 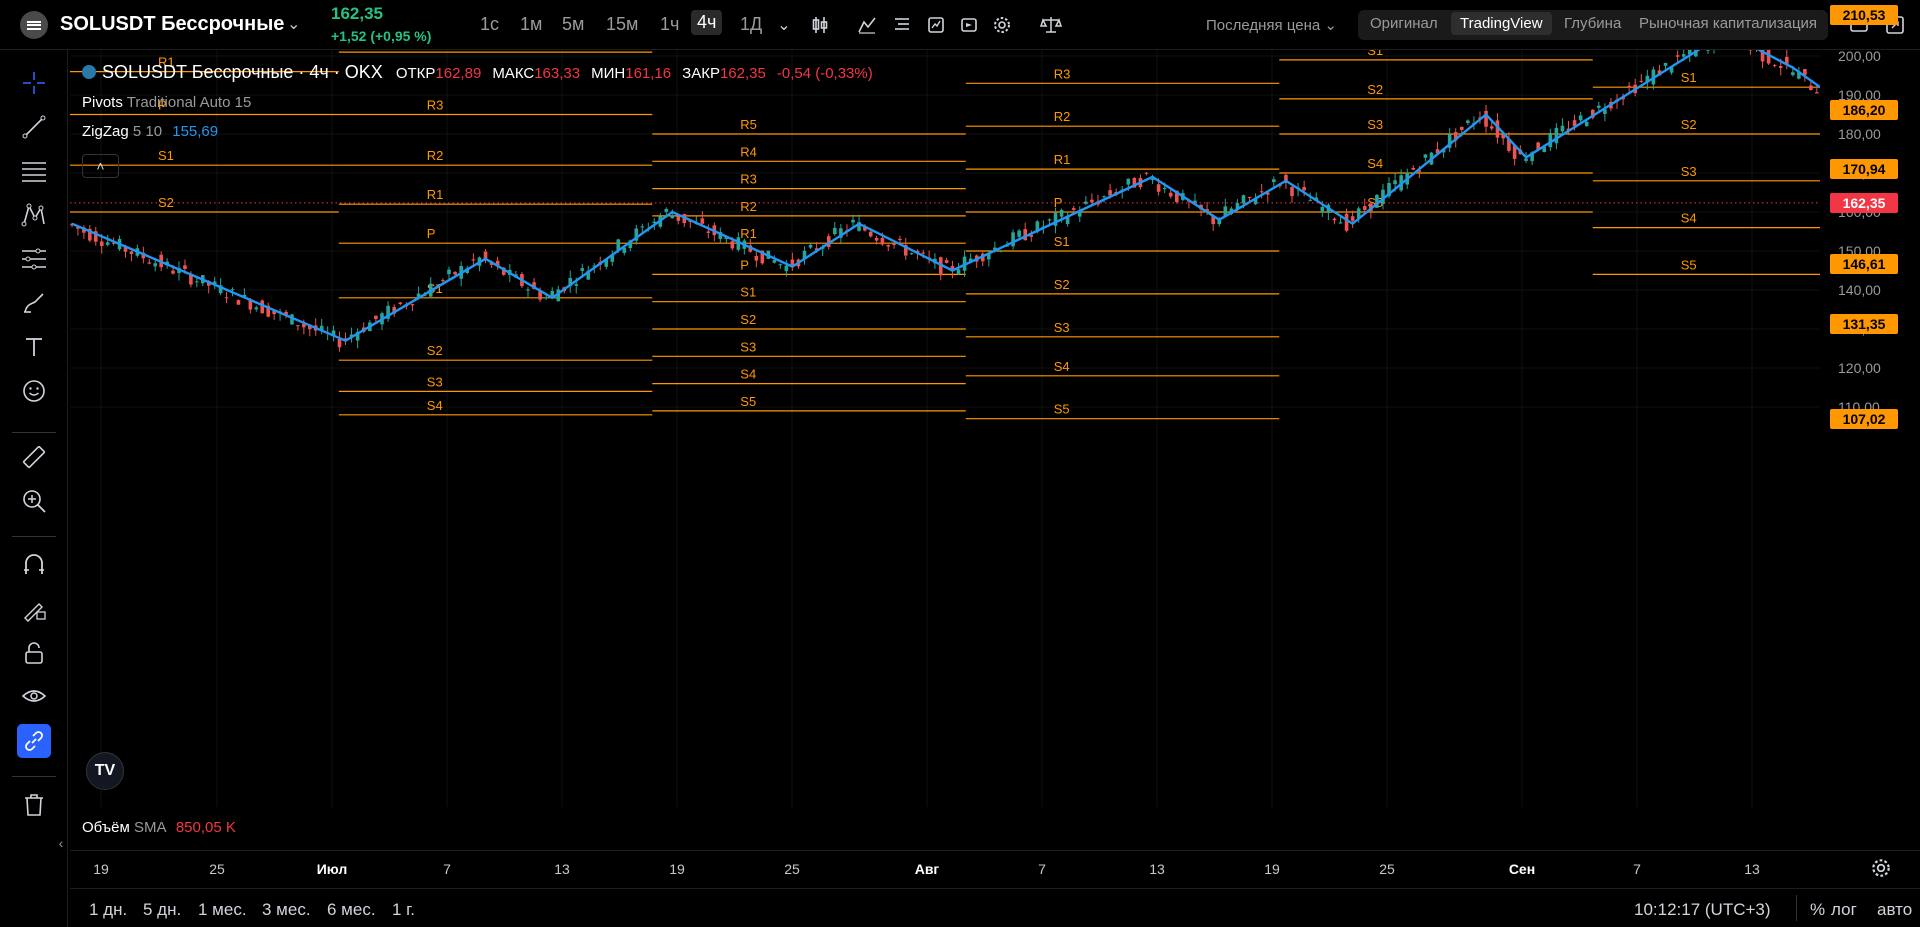 What do you see at coordinates (34, 171) in the screenshot?
I see `horizontal-lines-icon` at bounding box center [34, 171].